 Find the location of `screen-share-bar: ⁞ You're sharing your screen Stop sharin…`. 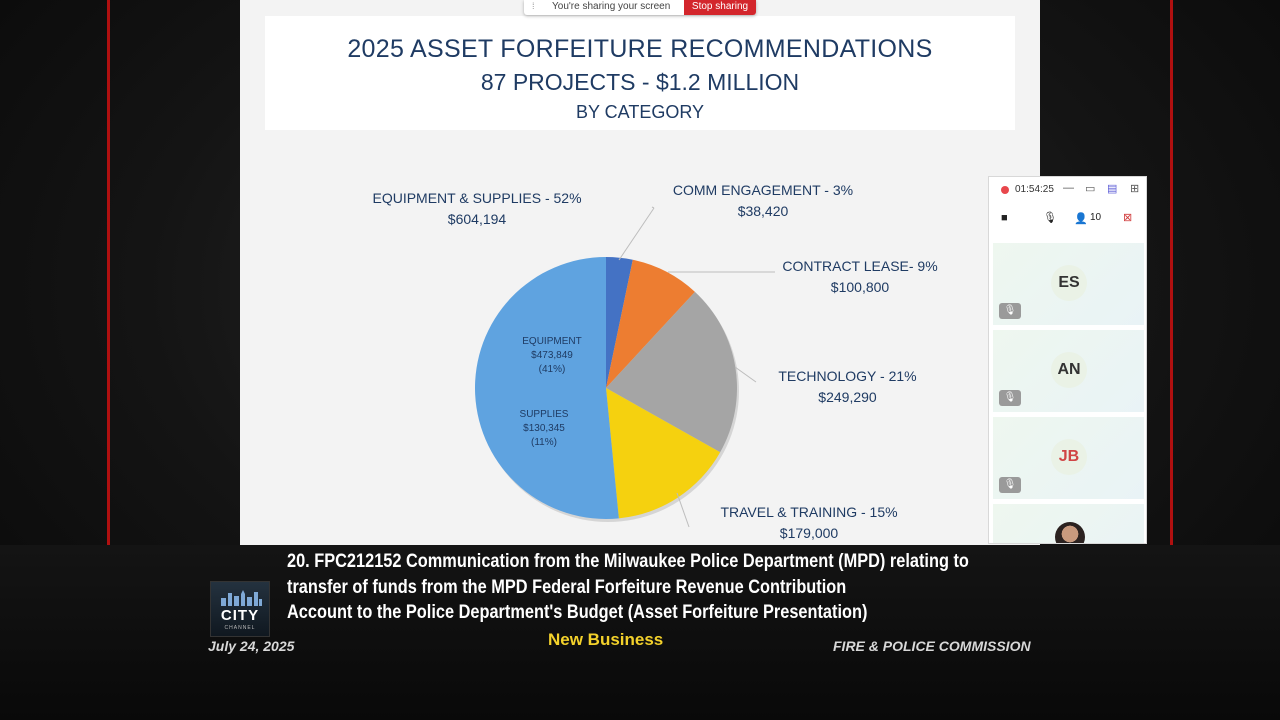

screen-share-bar: ⁞ You're sharing your screen Stop sharin… is located at coordinates (640, 7).